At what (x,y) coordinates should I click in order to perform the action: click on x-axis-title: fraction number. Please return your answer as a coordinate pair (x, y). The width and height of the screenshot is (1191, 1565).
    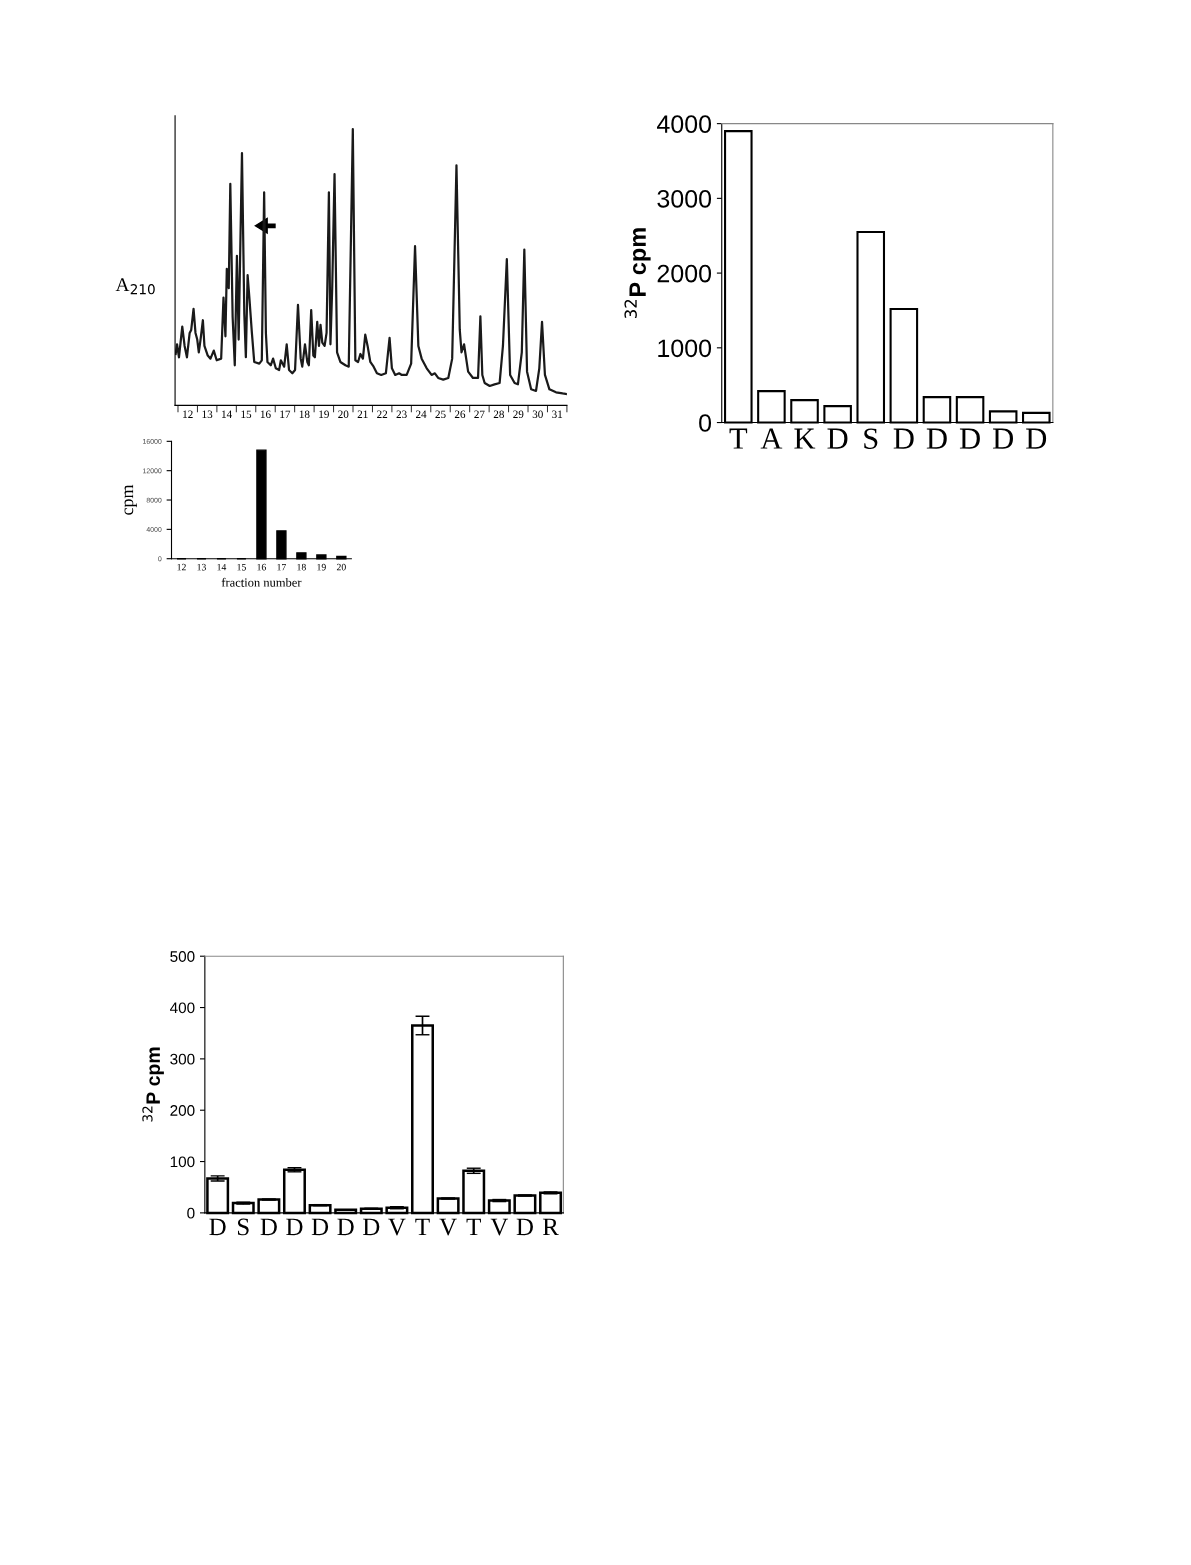
    Looking at the image, I should click on (261, 582).